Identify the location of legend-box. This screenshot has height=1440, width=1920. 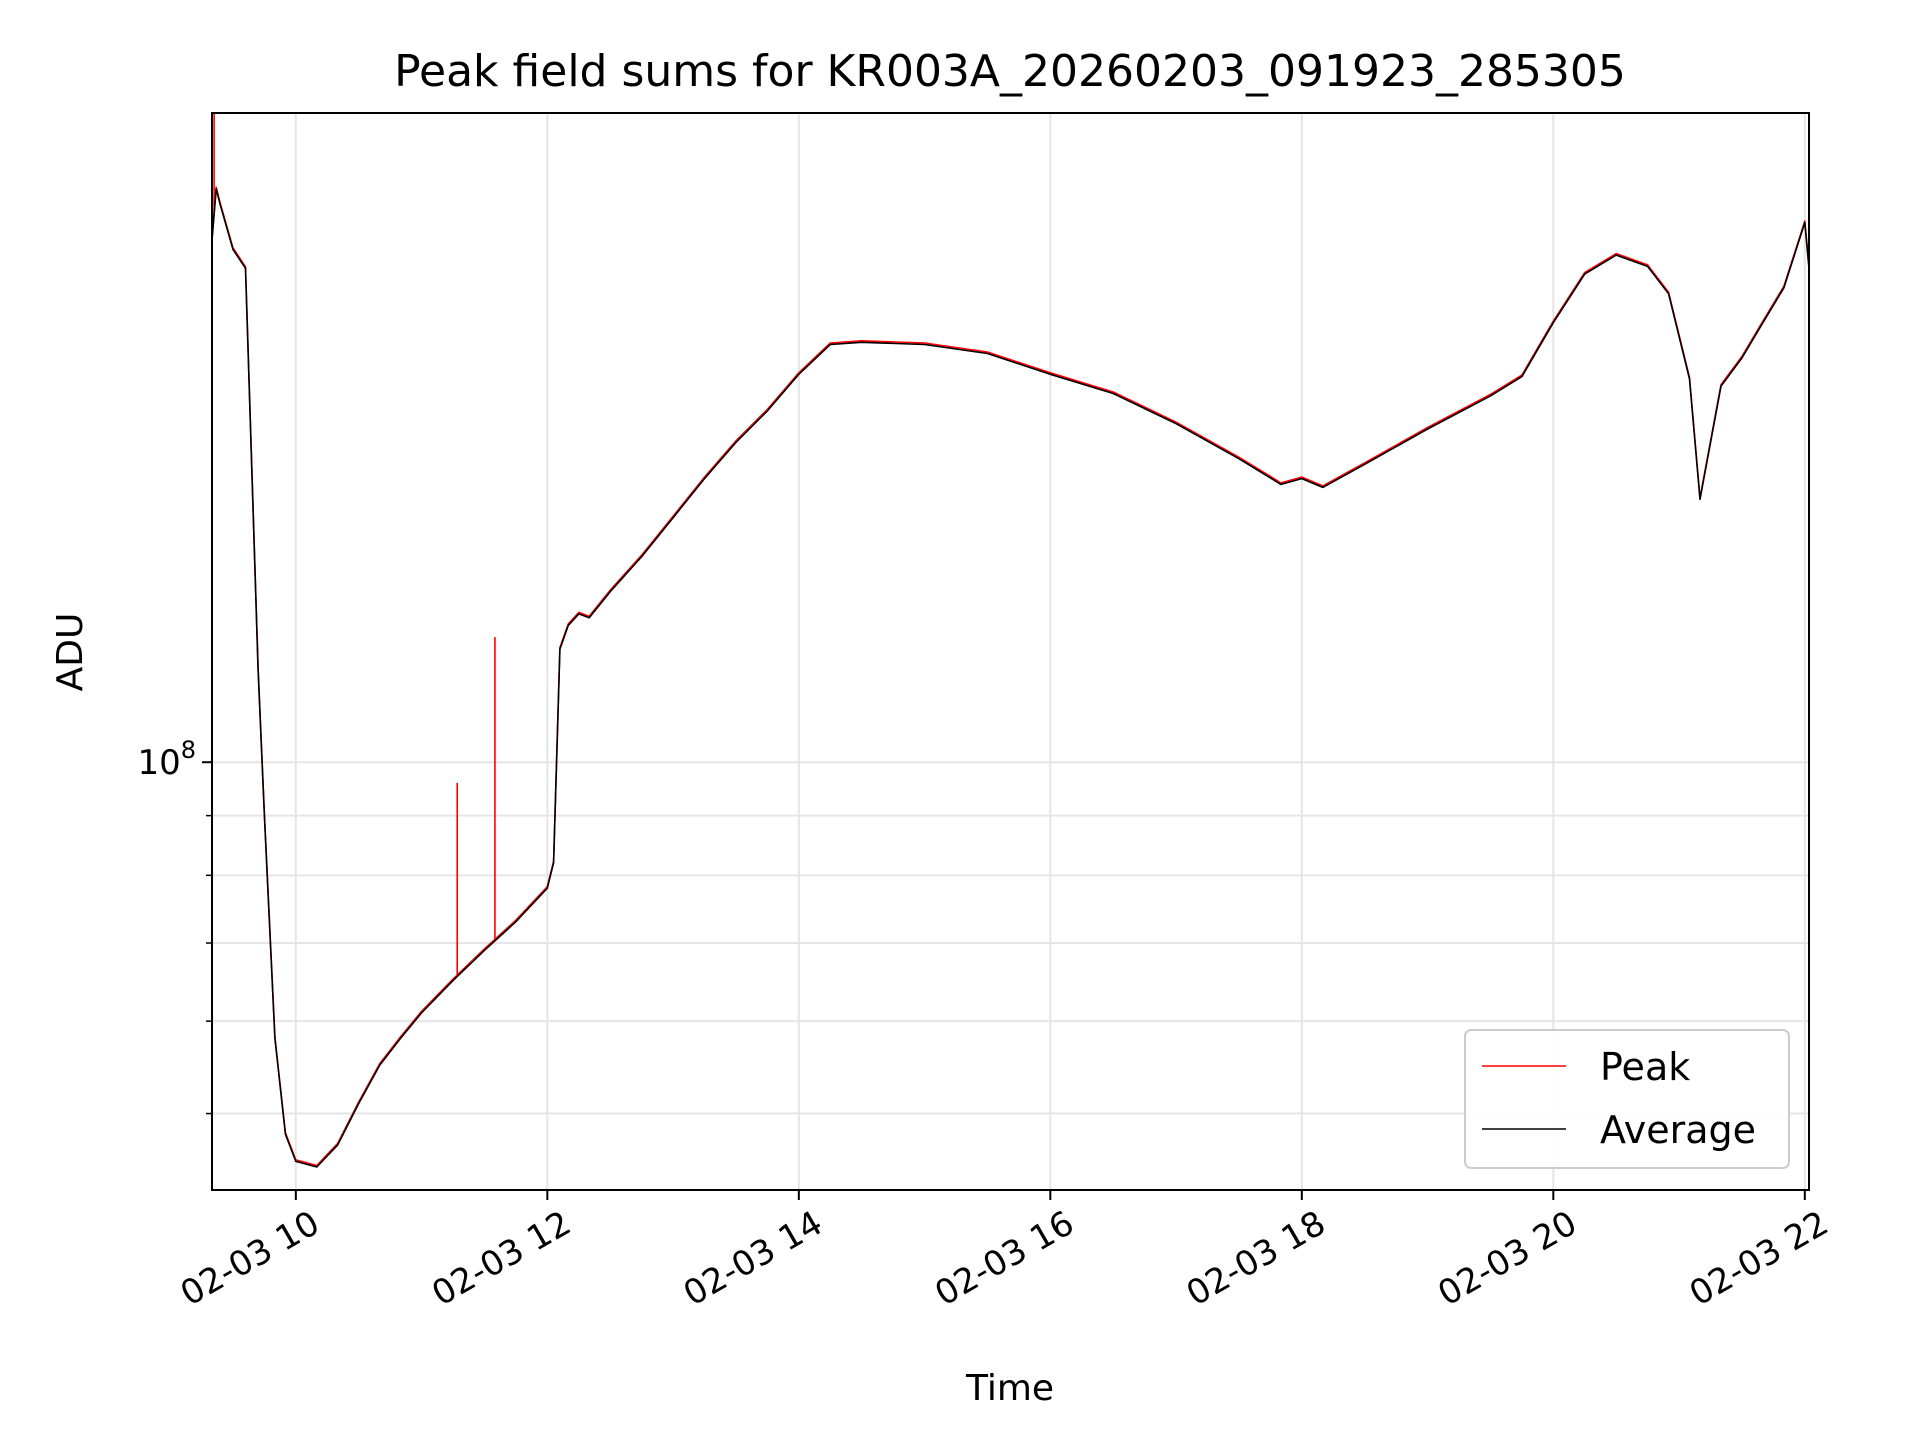
(1627, 1099).